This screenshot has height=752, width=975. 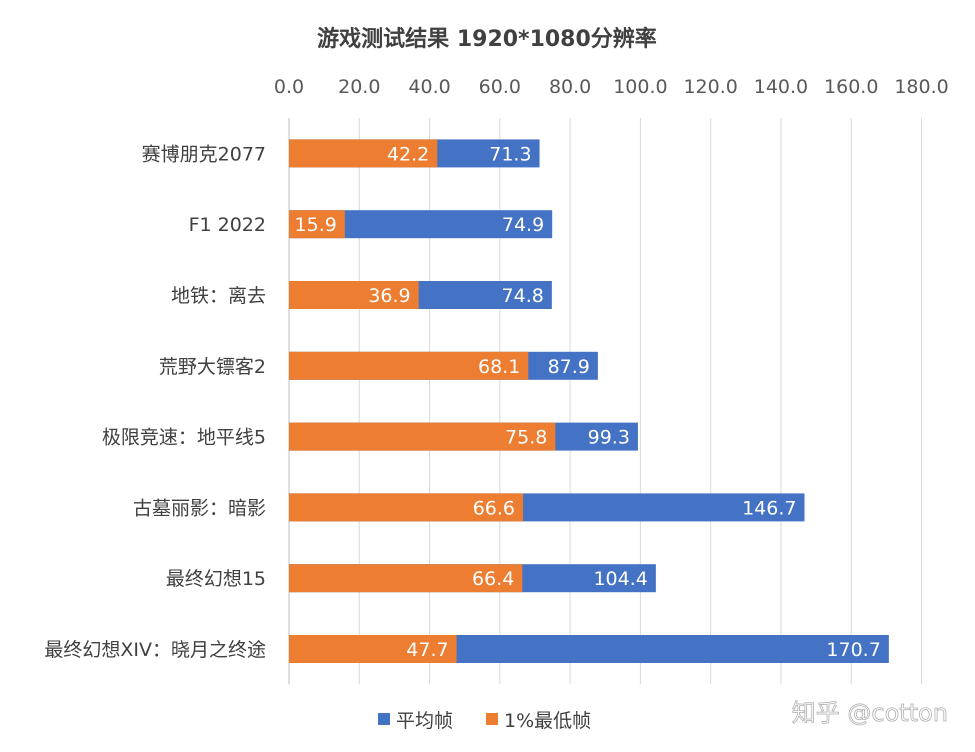 What do you see at coordinates (570, 87) in the screenshot?
I see `x-tick-label: 80.0` at bounding box center [570, 87].